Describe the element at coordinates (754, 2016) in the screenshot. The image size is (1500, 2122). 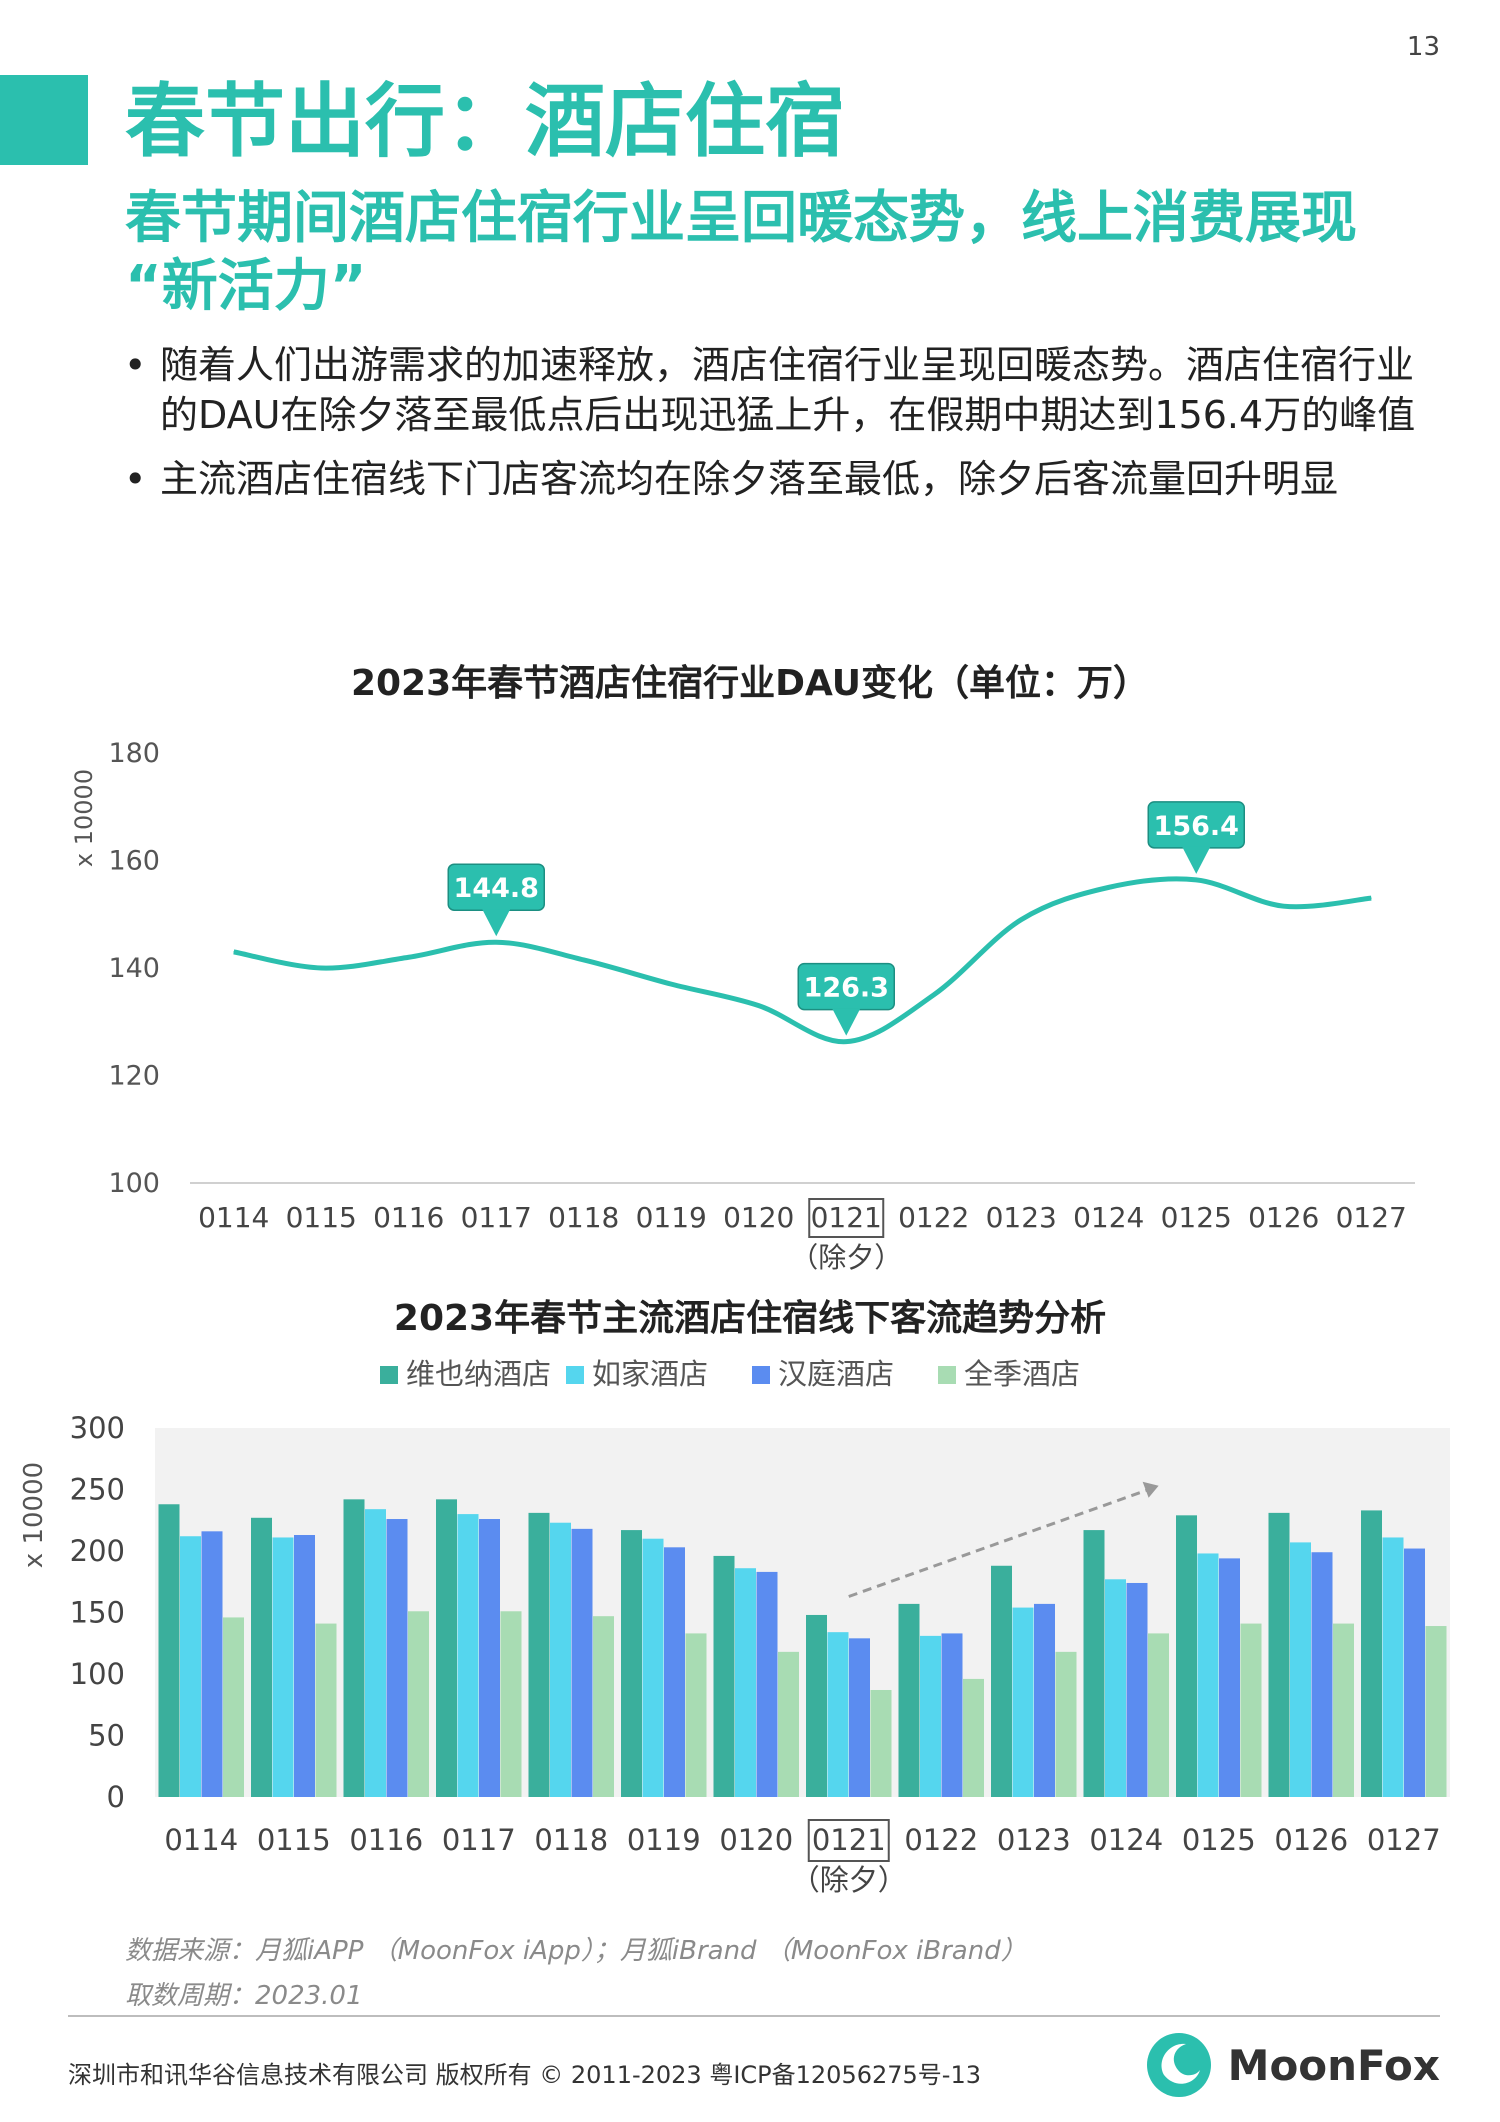
I see `footer-divider` at that location.